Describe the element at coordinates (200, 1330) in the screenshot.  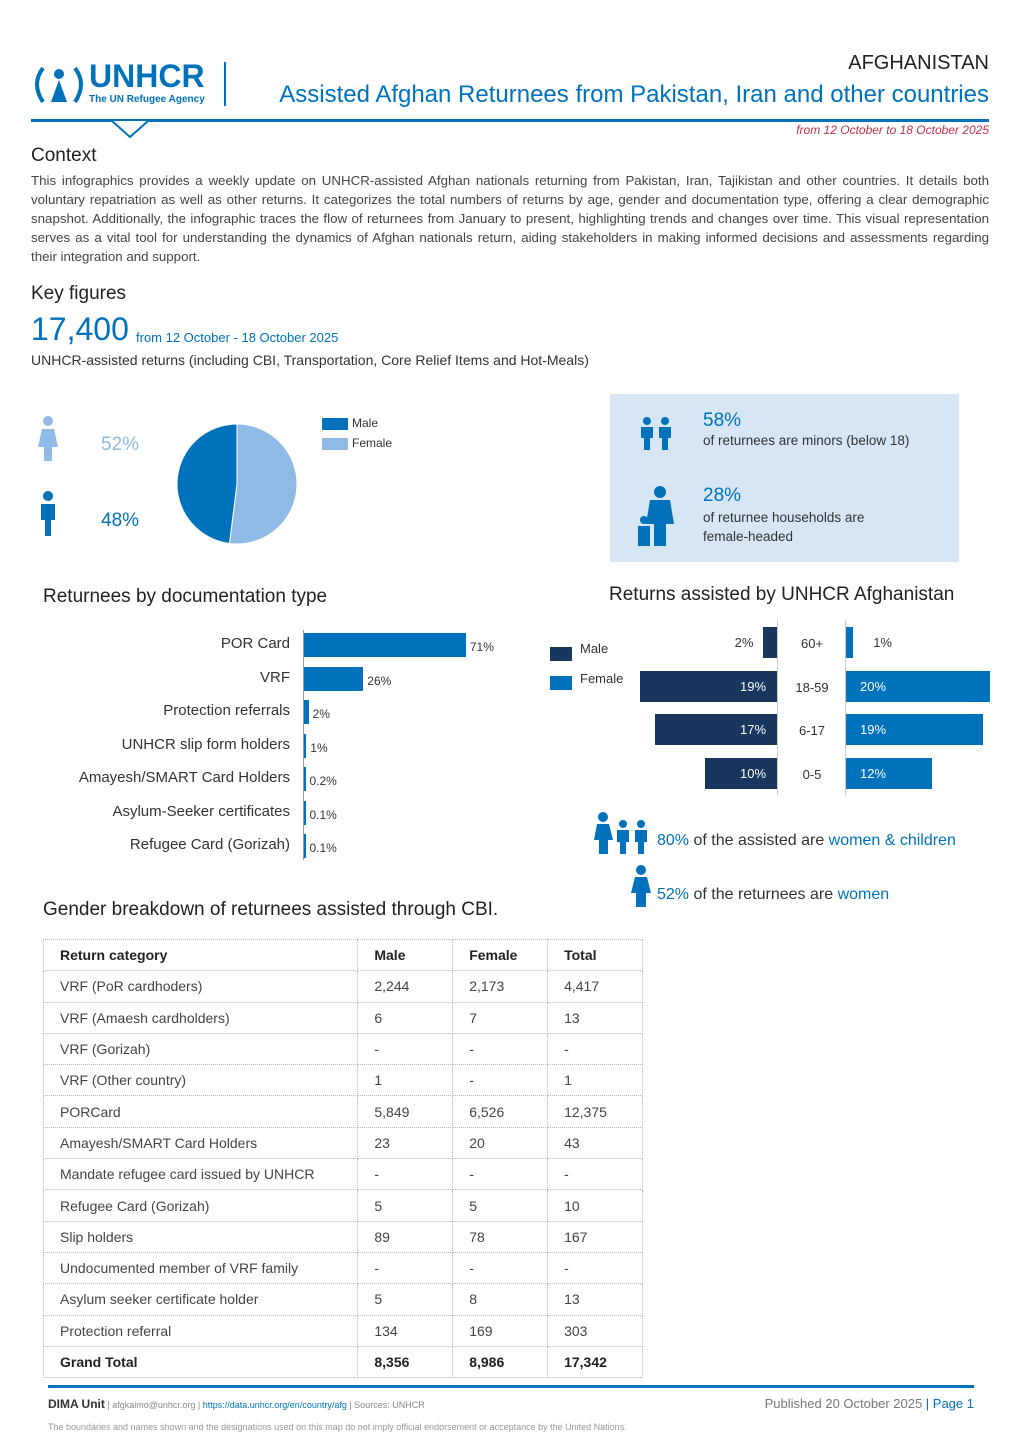
I see `table-cell: Protection referral` at that location.